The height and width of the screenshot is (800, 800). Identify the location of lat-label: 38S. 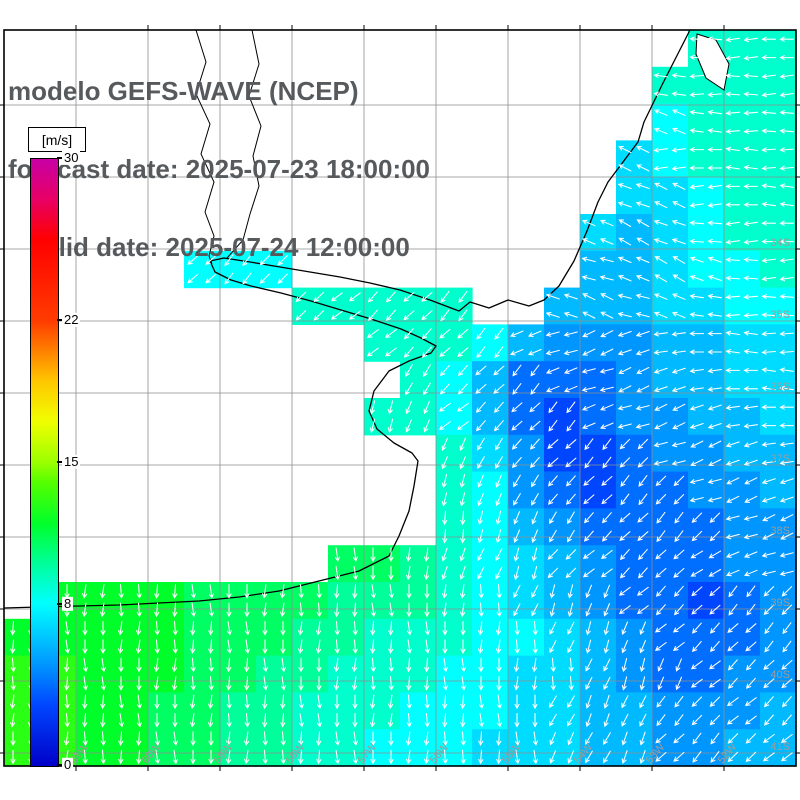
(780, 531).